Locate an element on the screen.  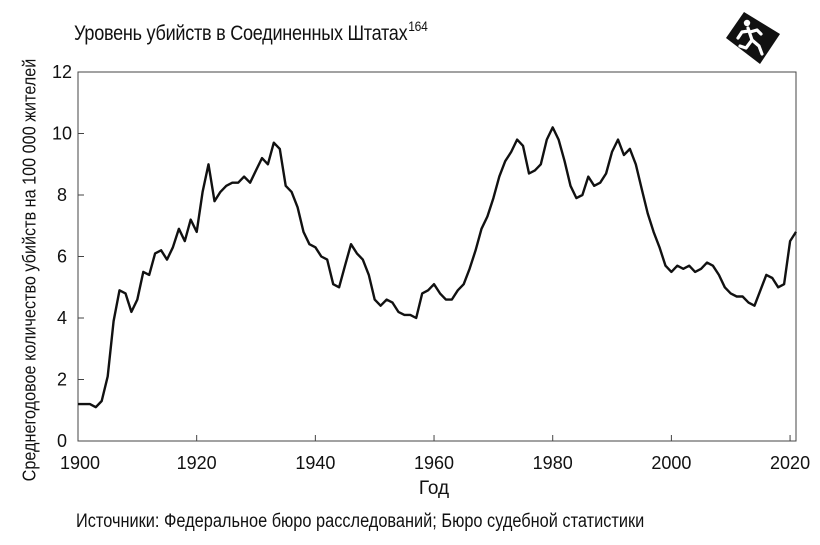
y-tick-label: 6 is located at coordinates (62, 257).